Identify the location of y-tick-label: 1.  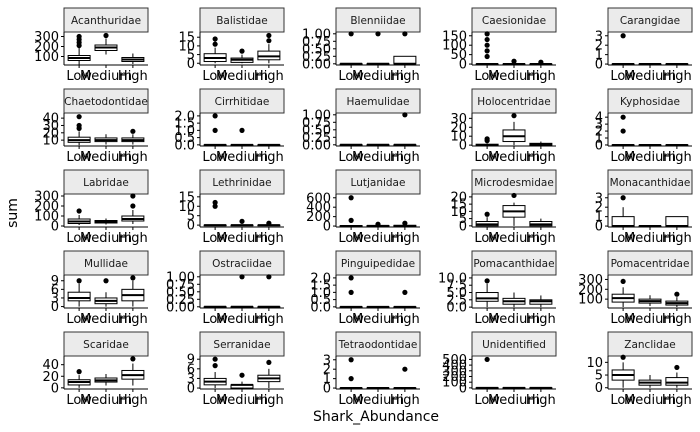
(599, 139).